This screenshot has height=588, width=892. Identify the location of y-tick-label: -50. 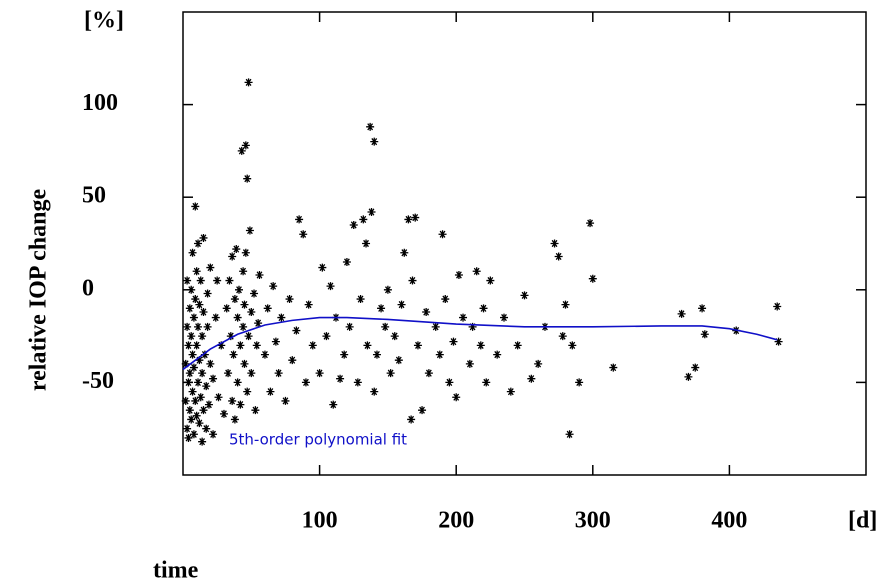
(98, 381).